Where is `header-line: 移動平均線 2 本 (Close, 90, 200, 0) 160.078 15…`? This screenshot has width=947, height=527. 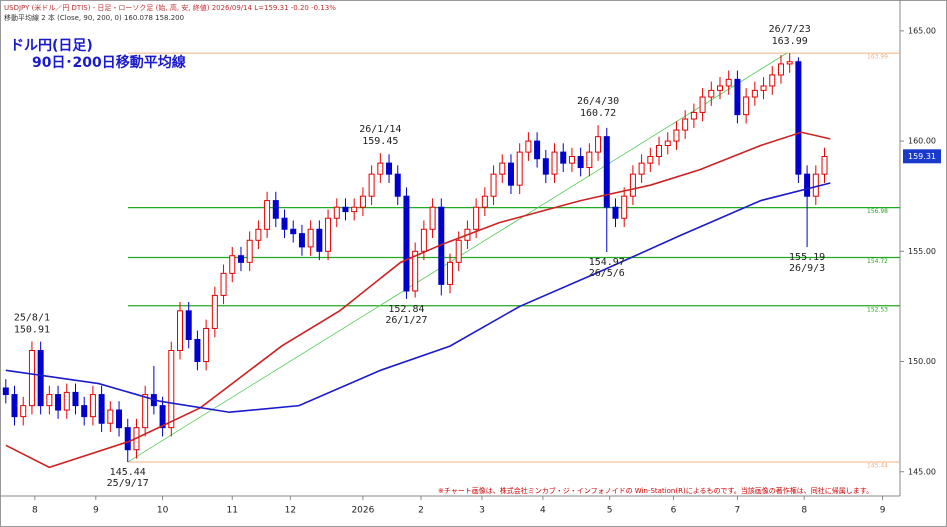
header-line: 移動平均線 2 本 (Close, 90, 200, 0) 160.078 15… is located at coordinates (94, 17).